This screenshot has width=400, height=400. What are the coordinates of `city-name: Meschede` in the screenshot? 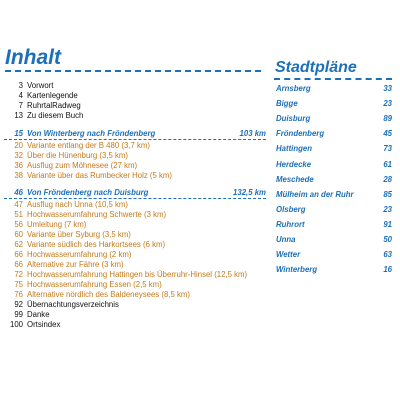 It's located at (295, 179).